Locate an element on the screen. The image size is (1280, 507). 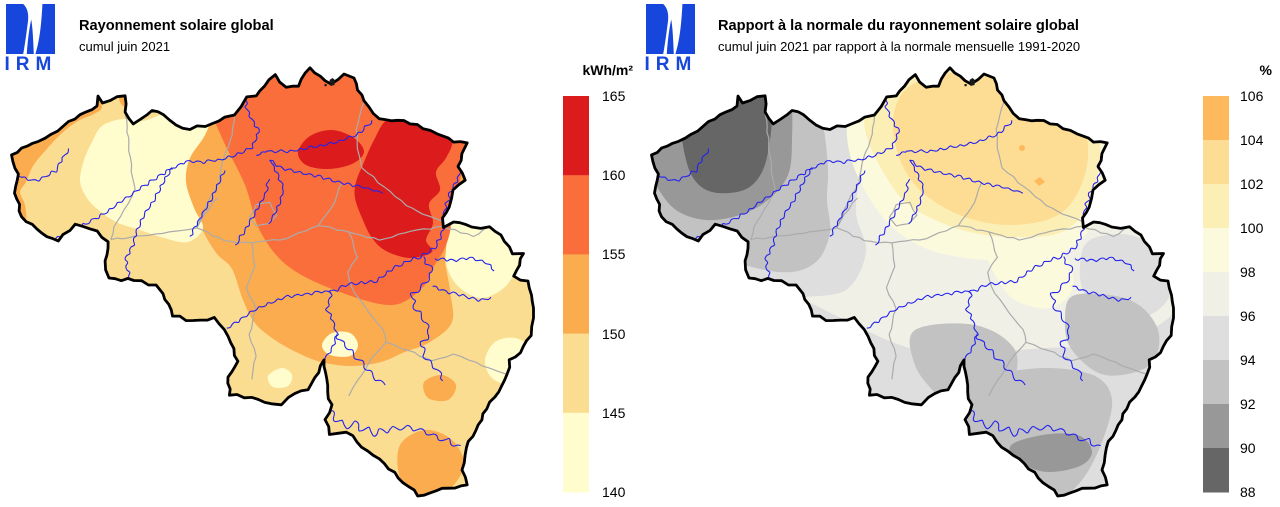
svg-text: 102 is located at coordinates (1252, 184).